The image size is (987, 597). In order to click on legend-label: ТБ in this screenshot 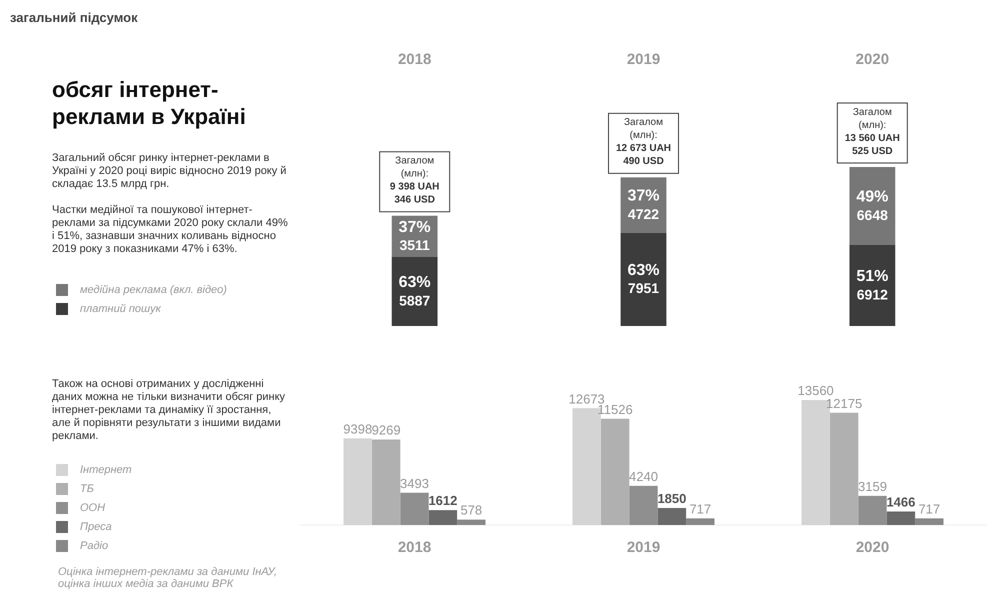, I will do `click(87, 488)`.